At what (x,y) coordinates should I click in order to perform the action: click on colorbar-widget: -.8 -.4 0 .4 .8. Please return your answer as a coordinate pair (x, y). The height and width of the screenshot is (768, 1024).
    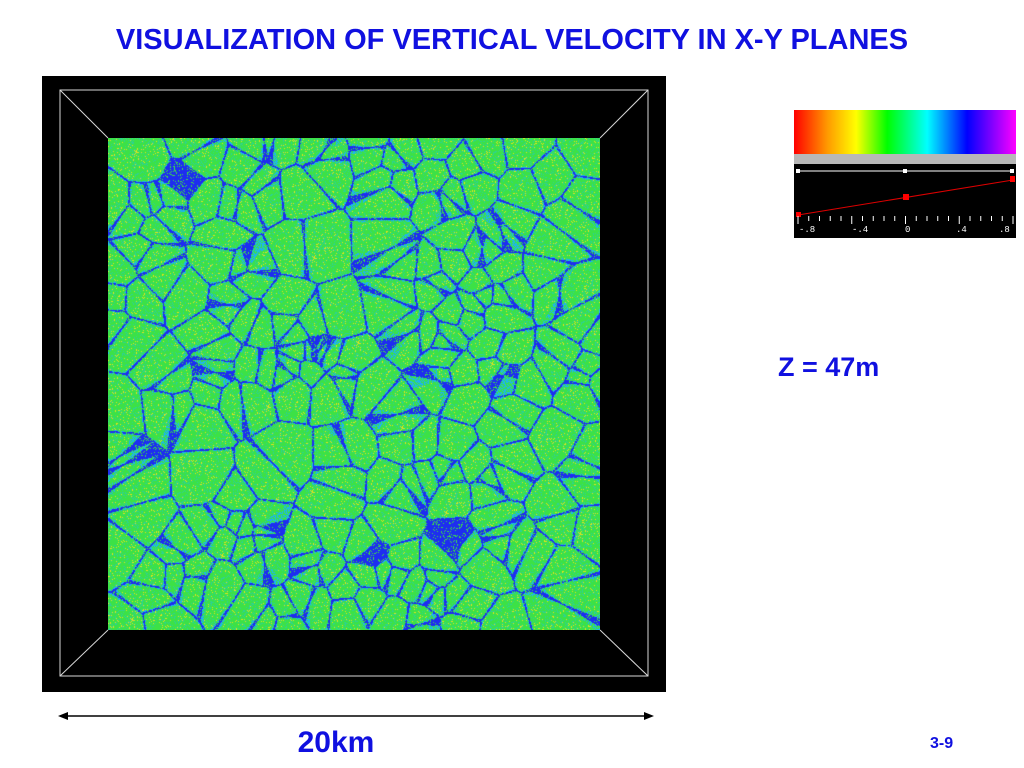
    Looking at the image, I should click on (904, 174).